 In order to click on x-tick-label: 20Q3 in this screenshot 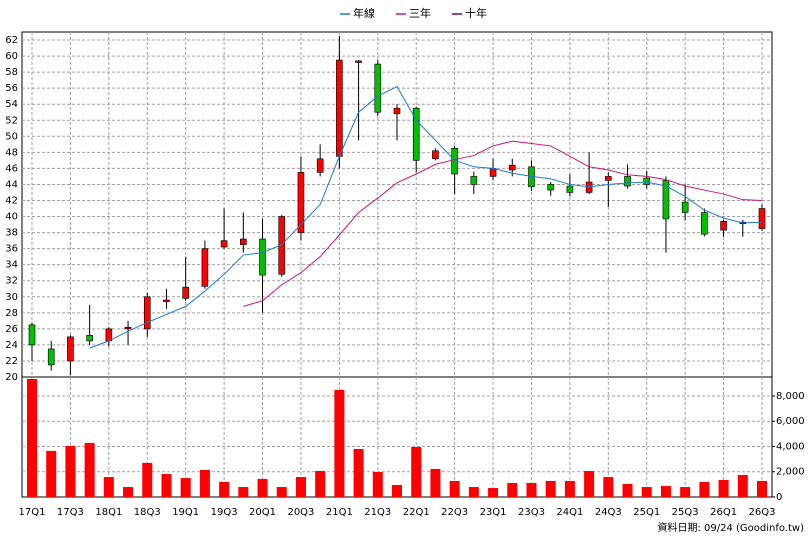, I will do `click(300, 512)`.